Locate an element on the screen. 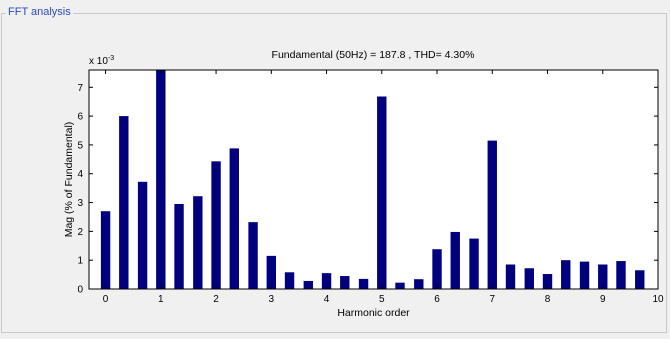 Image resolution: width=670 pixels, height=339 pixels. panel-title: FFT analysis is located at coordinates (39, 12).